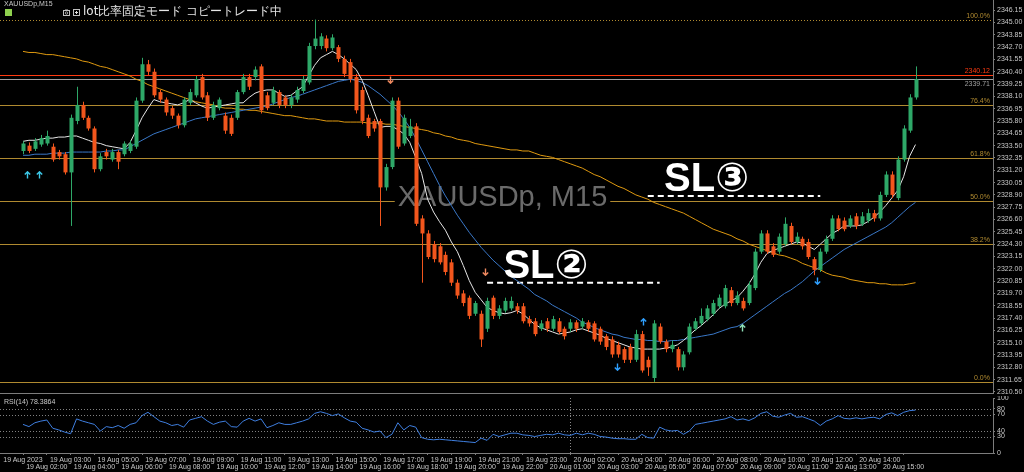 The image size is (1024, 472). What do you see at coordinates (183, 11) in the screenshot?
I see `chart-subtitle: lot比率固定モード コピートレード中` at bounding box center [183, 11].